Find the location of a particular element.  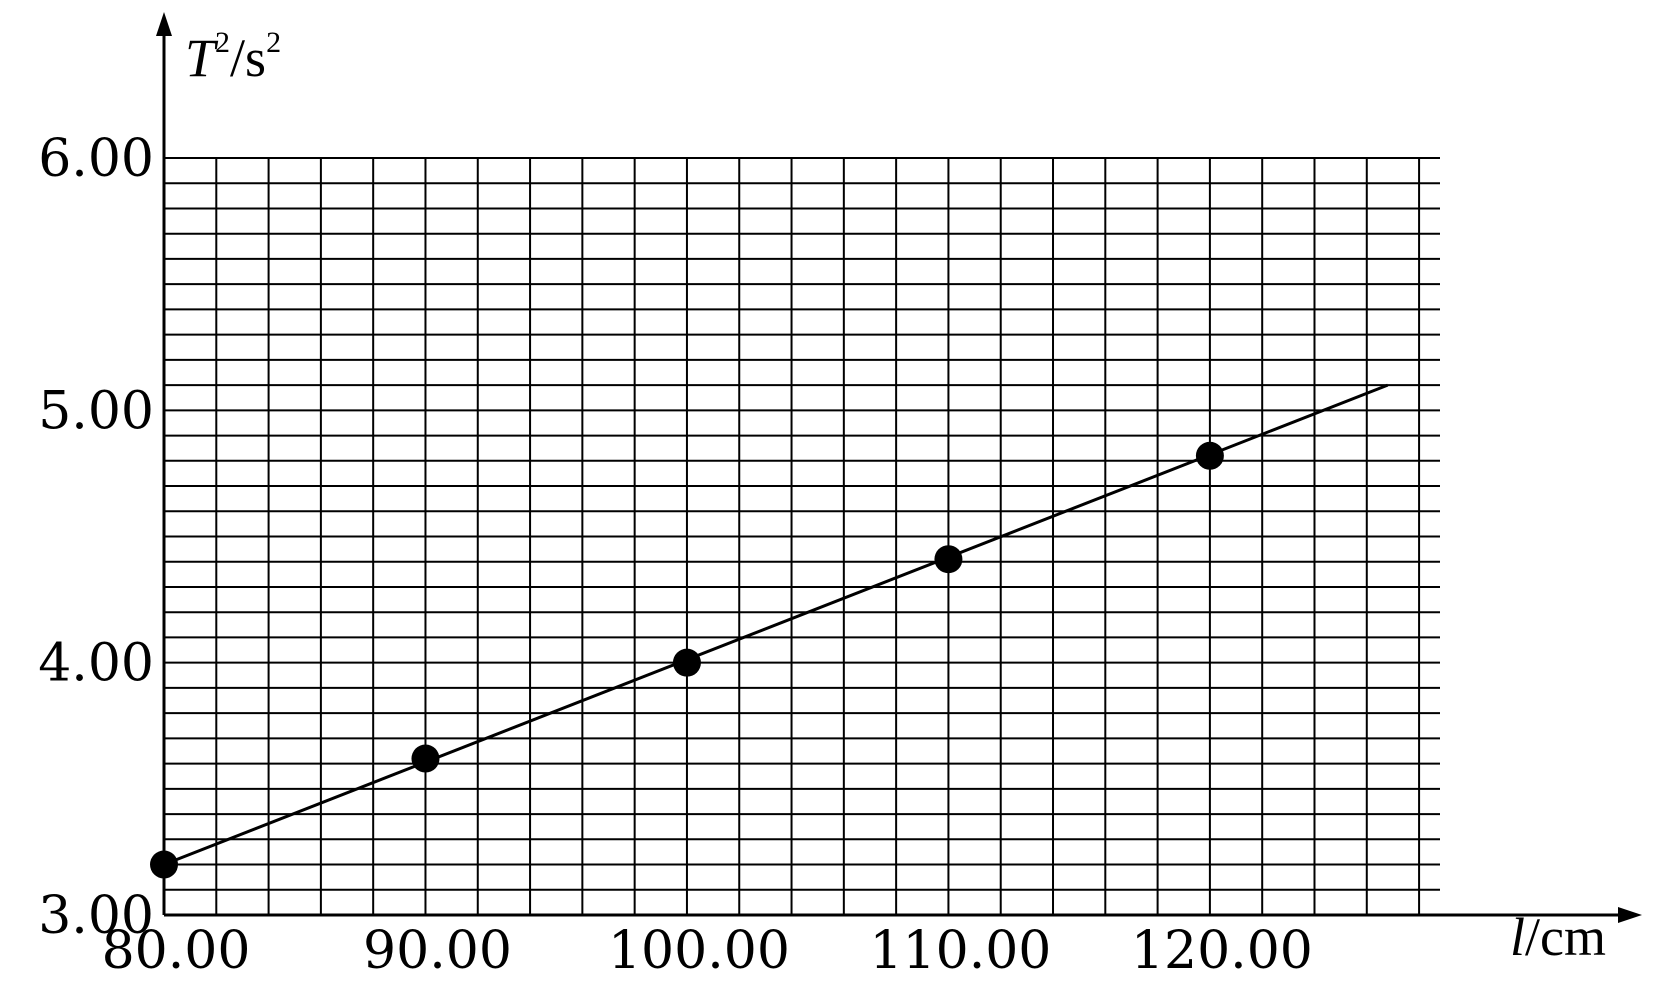

x-tick-label: 100.00 is located at coordinates (699, 951).